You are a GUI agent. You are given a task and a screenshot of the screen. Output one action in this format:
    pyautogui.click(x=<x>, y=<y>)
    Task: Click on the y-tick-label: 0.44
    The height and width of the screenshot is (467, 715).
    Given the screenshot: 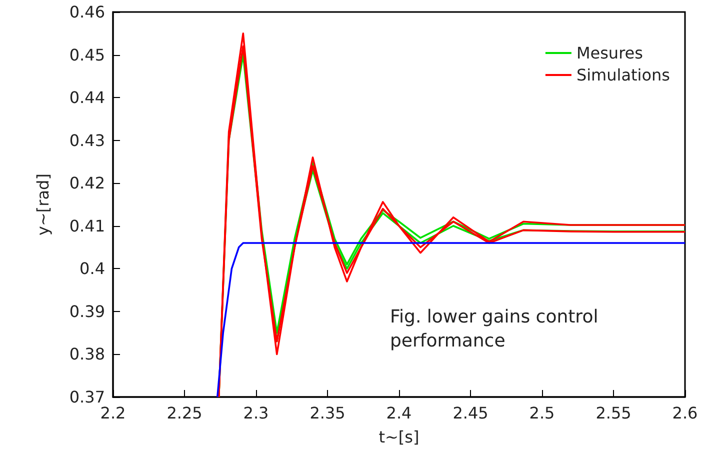 What is the action you would take?
    pyautogui.click(x=87, y=98)
    